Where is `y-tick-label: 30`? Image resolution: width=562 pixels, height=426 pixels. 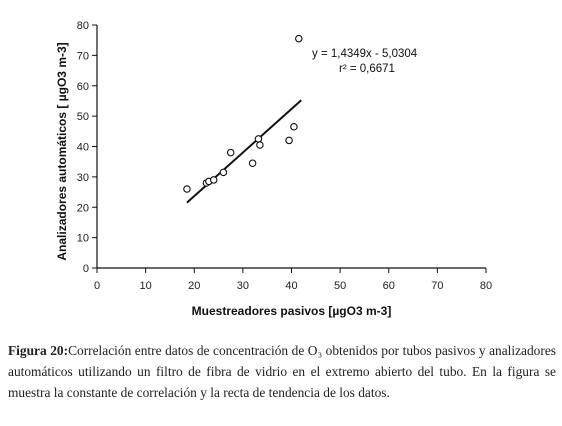
y-tick-label: 30 is located at coordinates (83, 178).